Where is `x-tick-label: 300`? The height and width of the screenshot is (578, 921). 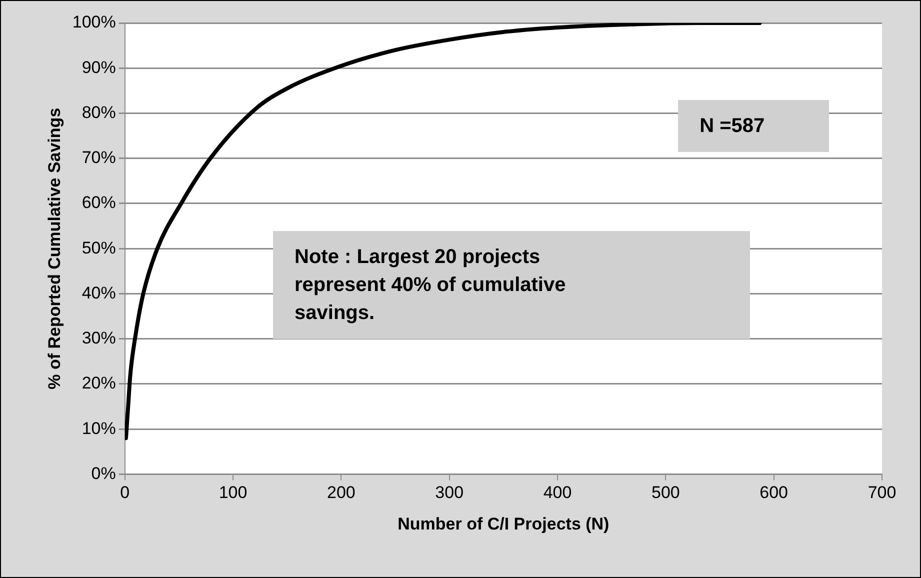
x-tick-label: 300 is located at coordinates (449, 492).